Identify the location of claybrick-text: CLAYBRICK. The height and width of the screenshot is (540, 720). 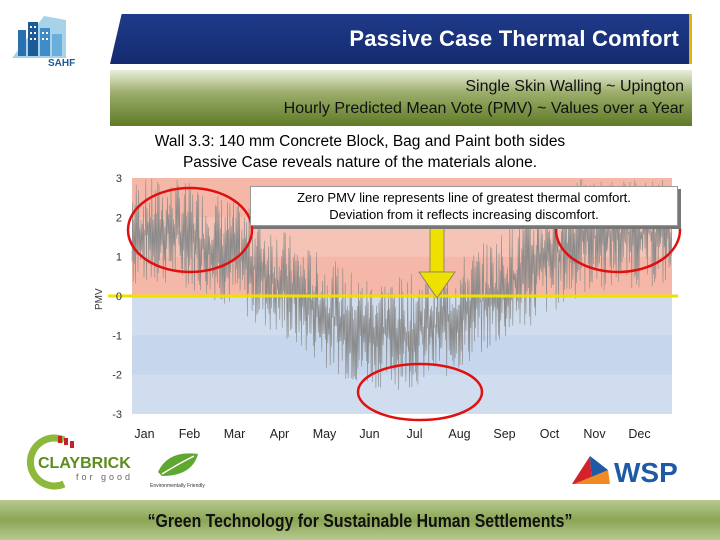
(84, 463).